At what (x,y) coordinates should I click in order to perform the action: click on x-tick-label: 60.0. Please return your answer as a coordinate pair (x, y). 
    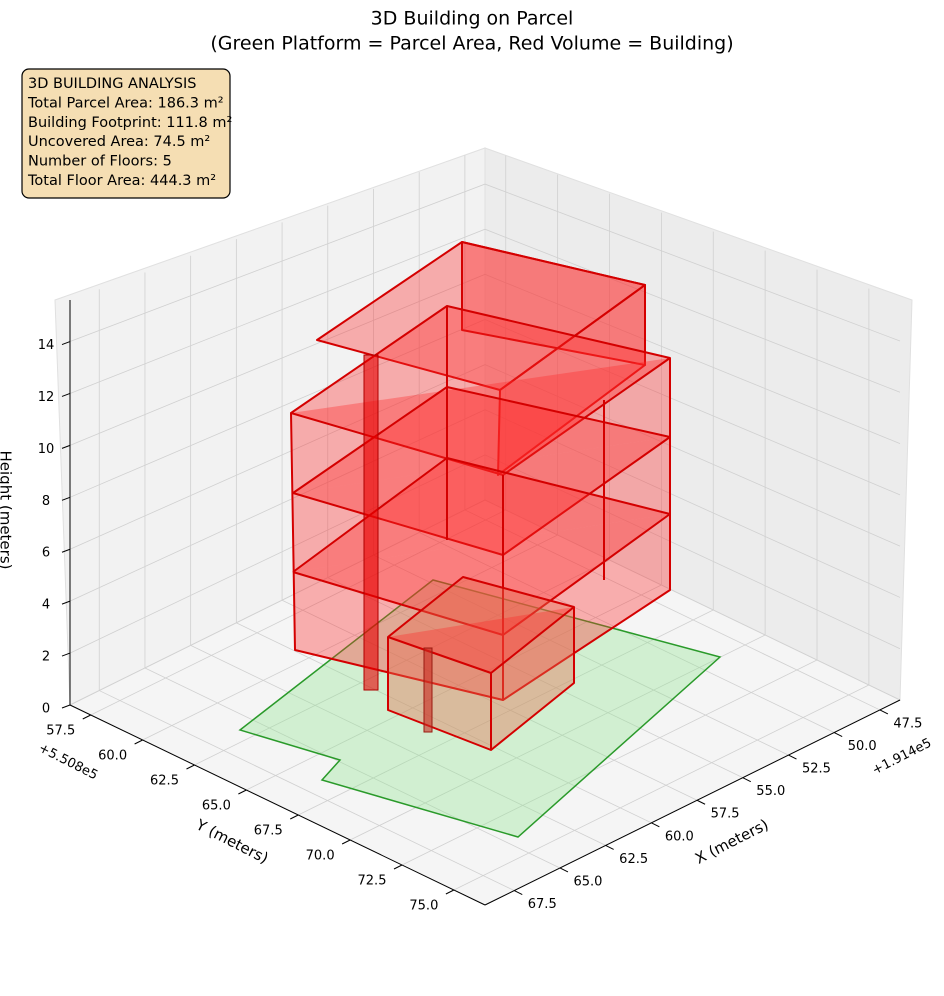
    Looking at the image, I should click on (679, 836).